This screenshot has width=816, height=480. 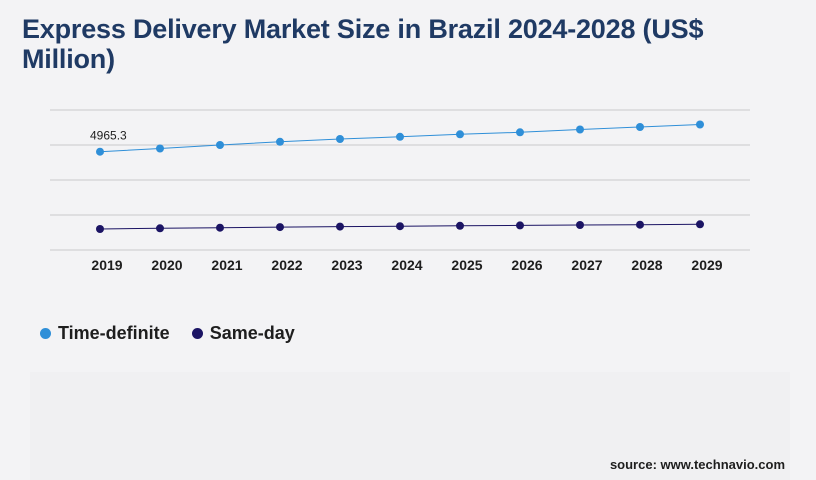 What do you see at coordinates (286, 265) in the screenshot?
I see `x-tick-2022: 2022` at bounding box center [286, 265].